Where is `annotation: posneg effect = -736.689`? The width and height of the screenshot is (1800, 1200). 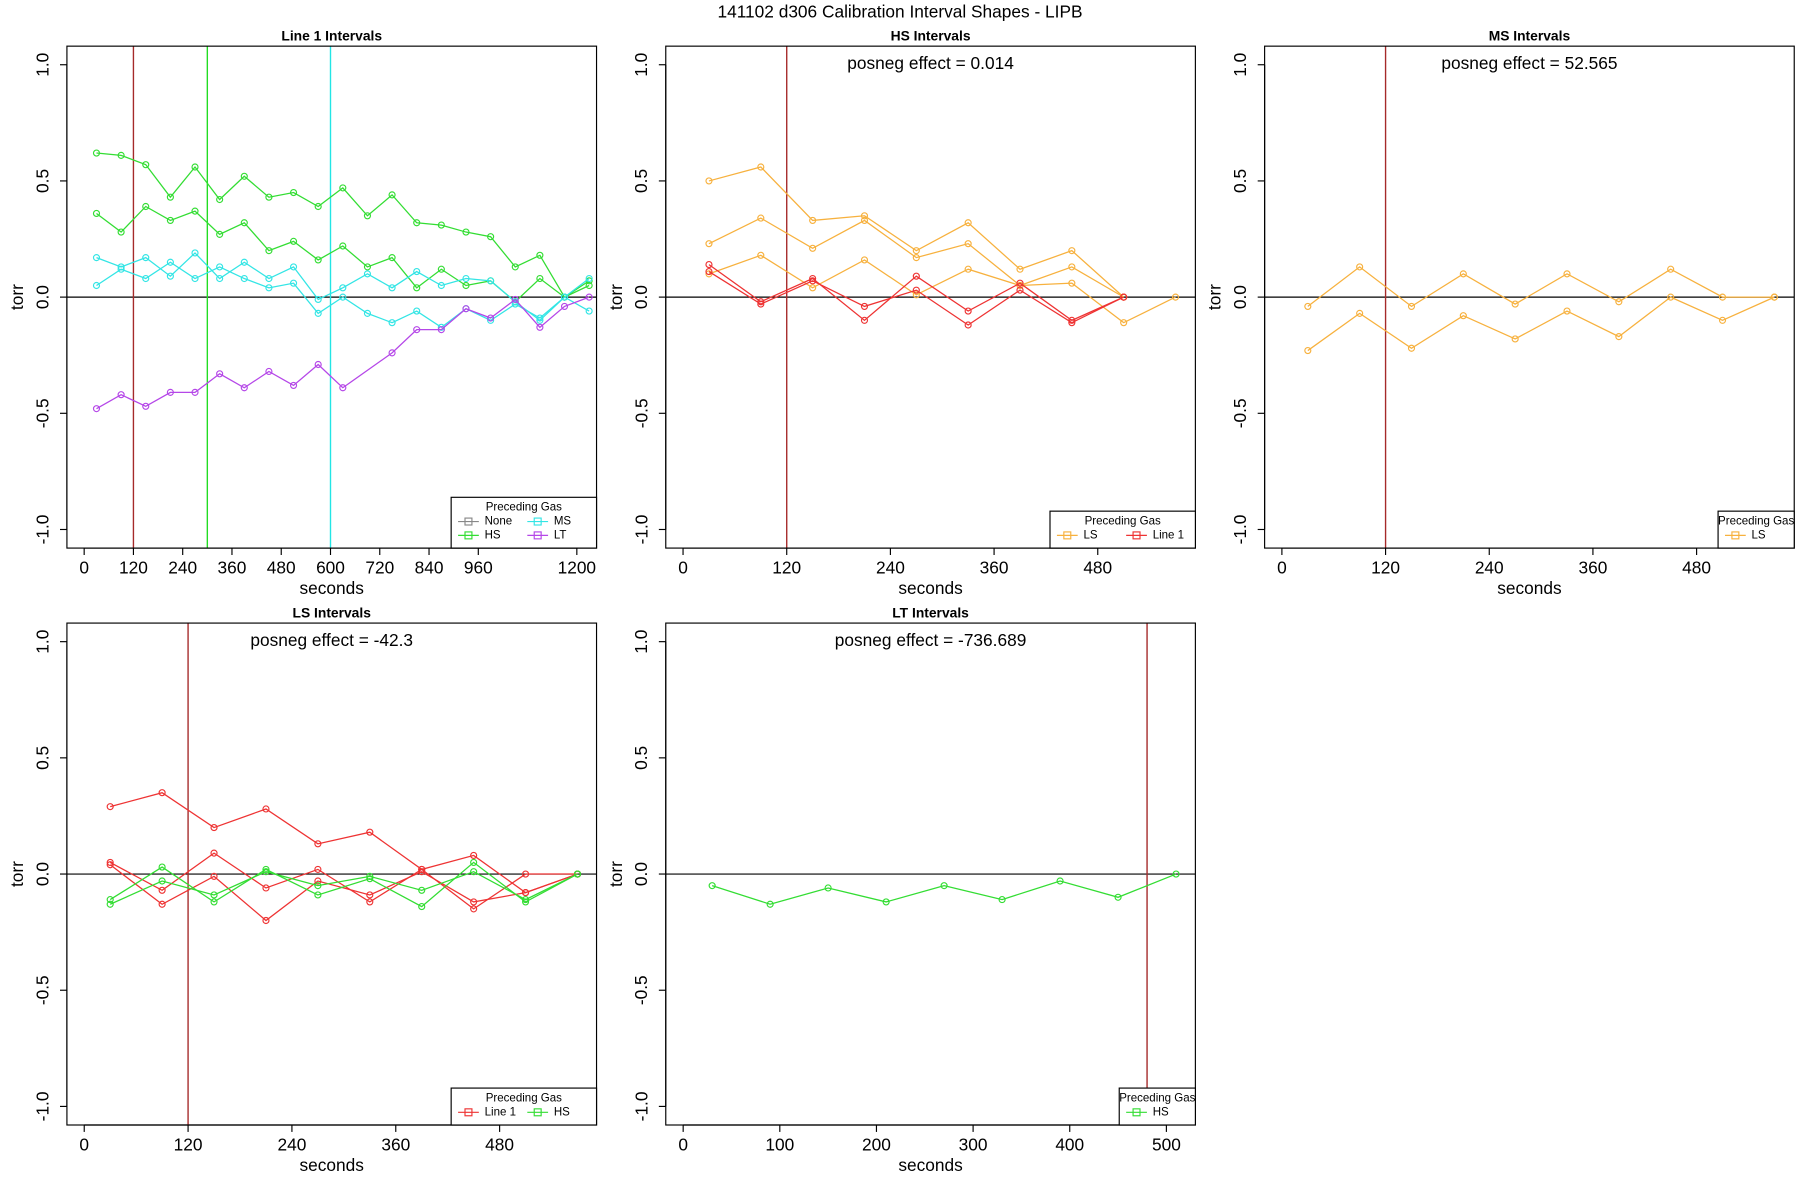
annotation: posneg effect = -736.689 is located at coordinates (931, 640).